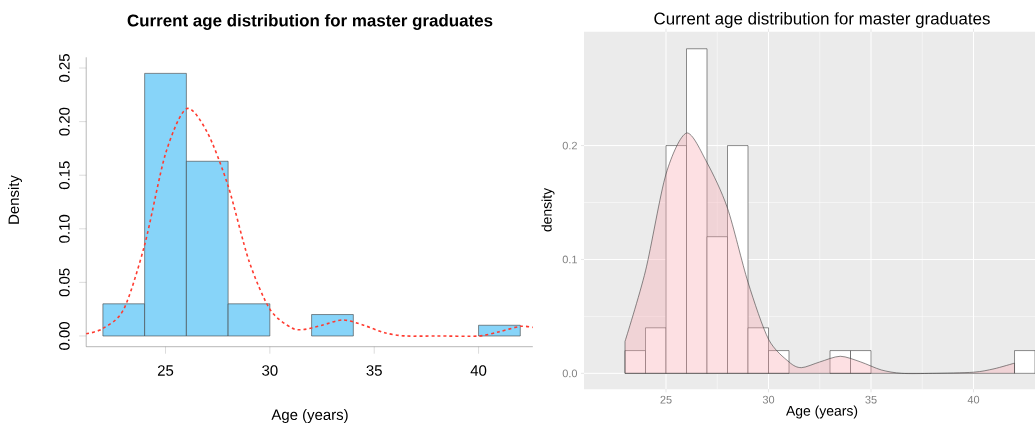 This screenshot has height=426, width=1035. Describe the element at coordinates (64, 336) in the screenshot. I see `y-tick-label: 0.00` at that location.